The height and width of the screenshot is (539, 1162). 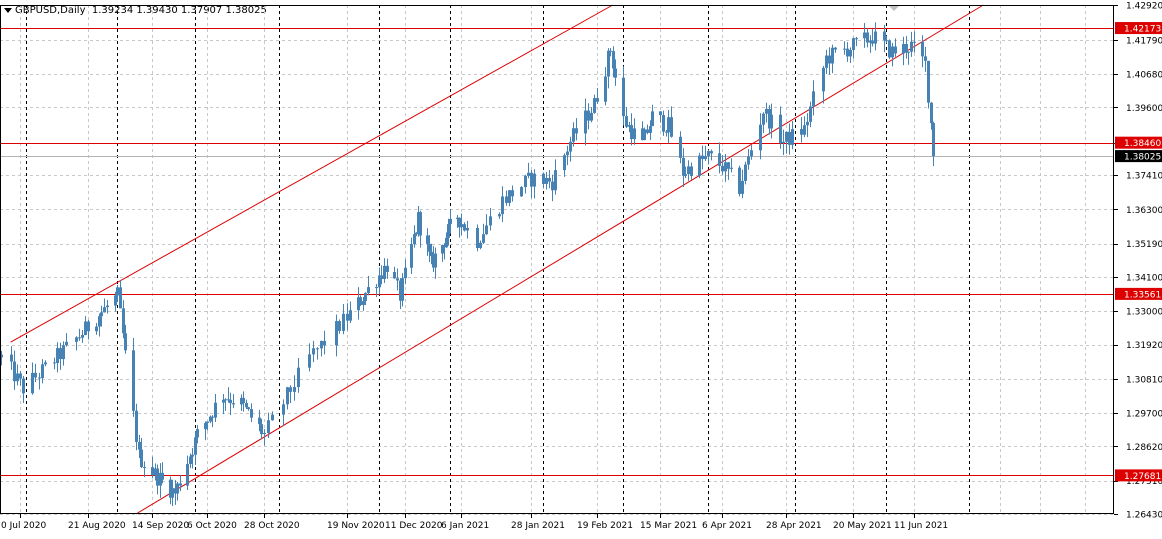 I want to click on time-tick-label: 0 Jul 2020, so click(x=23, y=526).